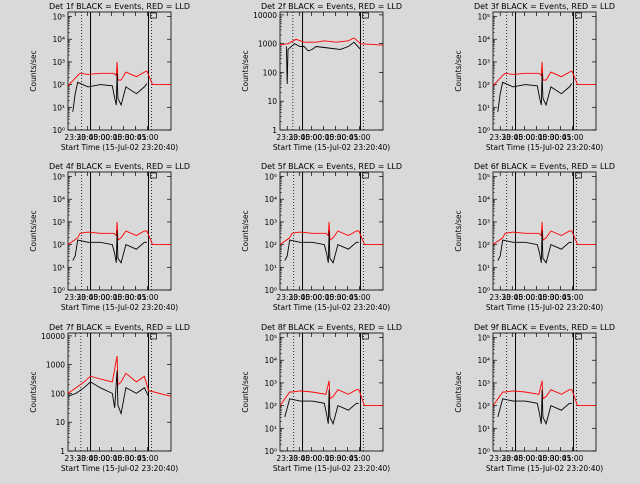 This screenshot has width=640, height=484. I want to click on chart-title: Det 6f BLACK = Events, RED = LLD, so click(544, 166).